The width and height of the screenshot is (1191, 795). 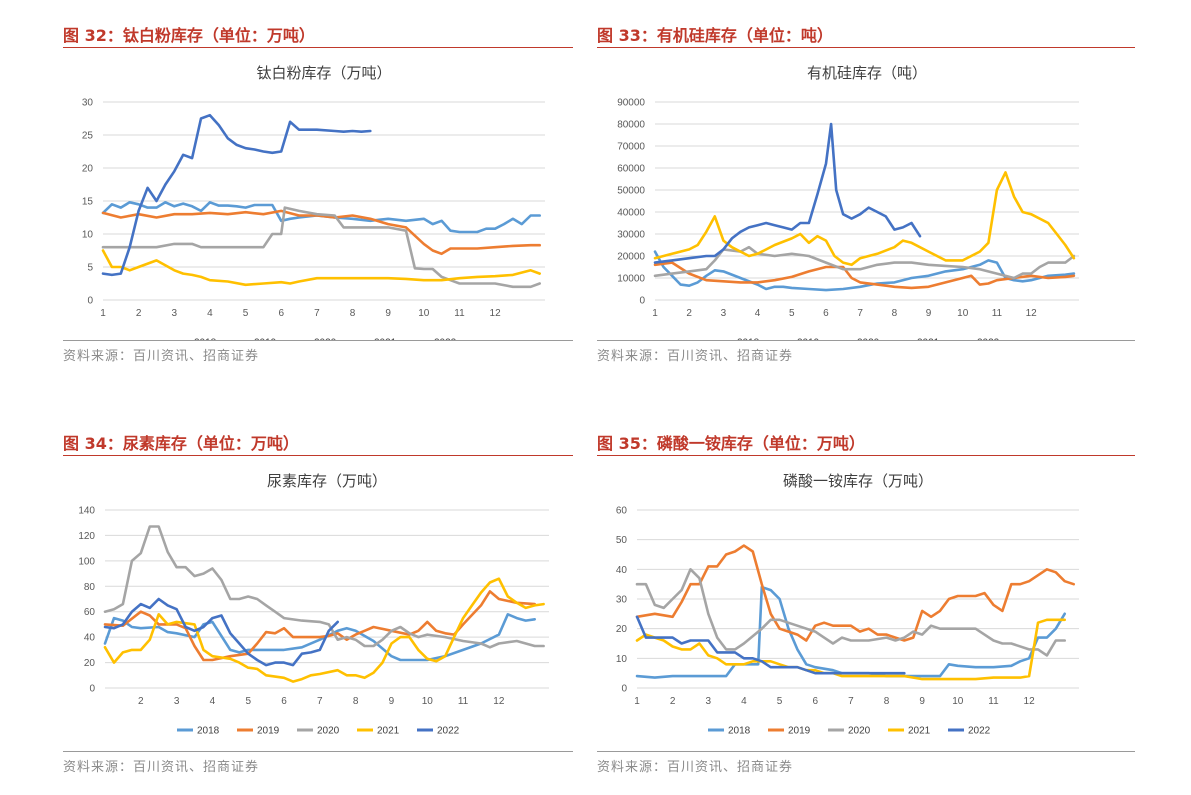 What do you see at coordinates (320, 701) in the screenshot?
I see `x-tick-label: 7` at bounding box center [320, 701].